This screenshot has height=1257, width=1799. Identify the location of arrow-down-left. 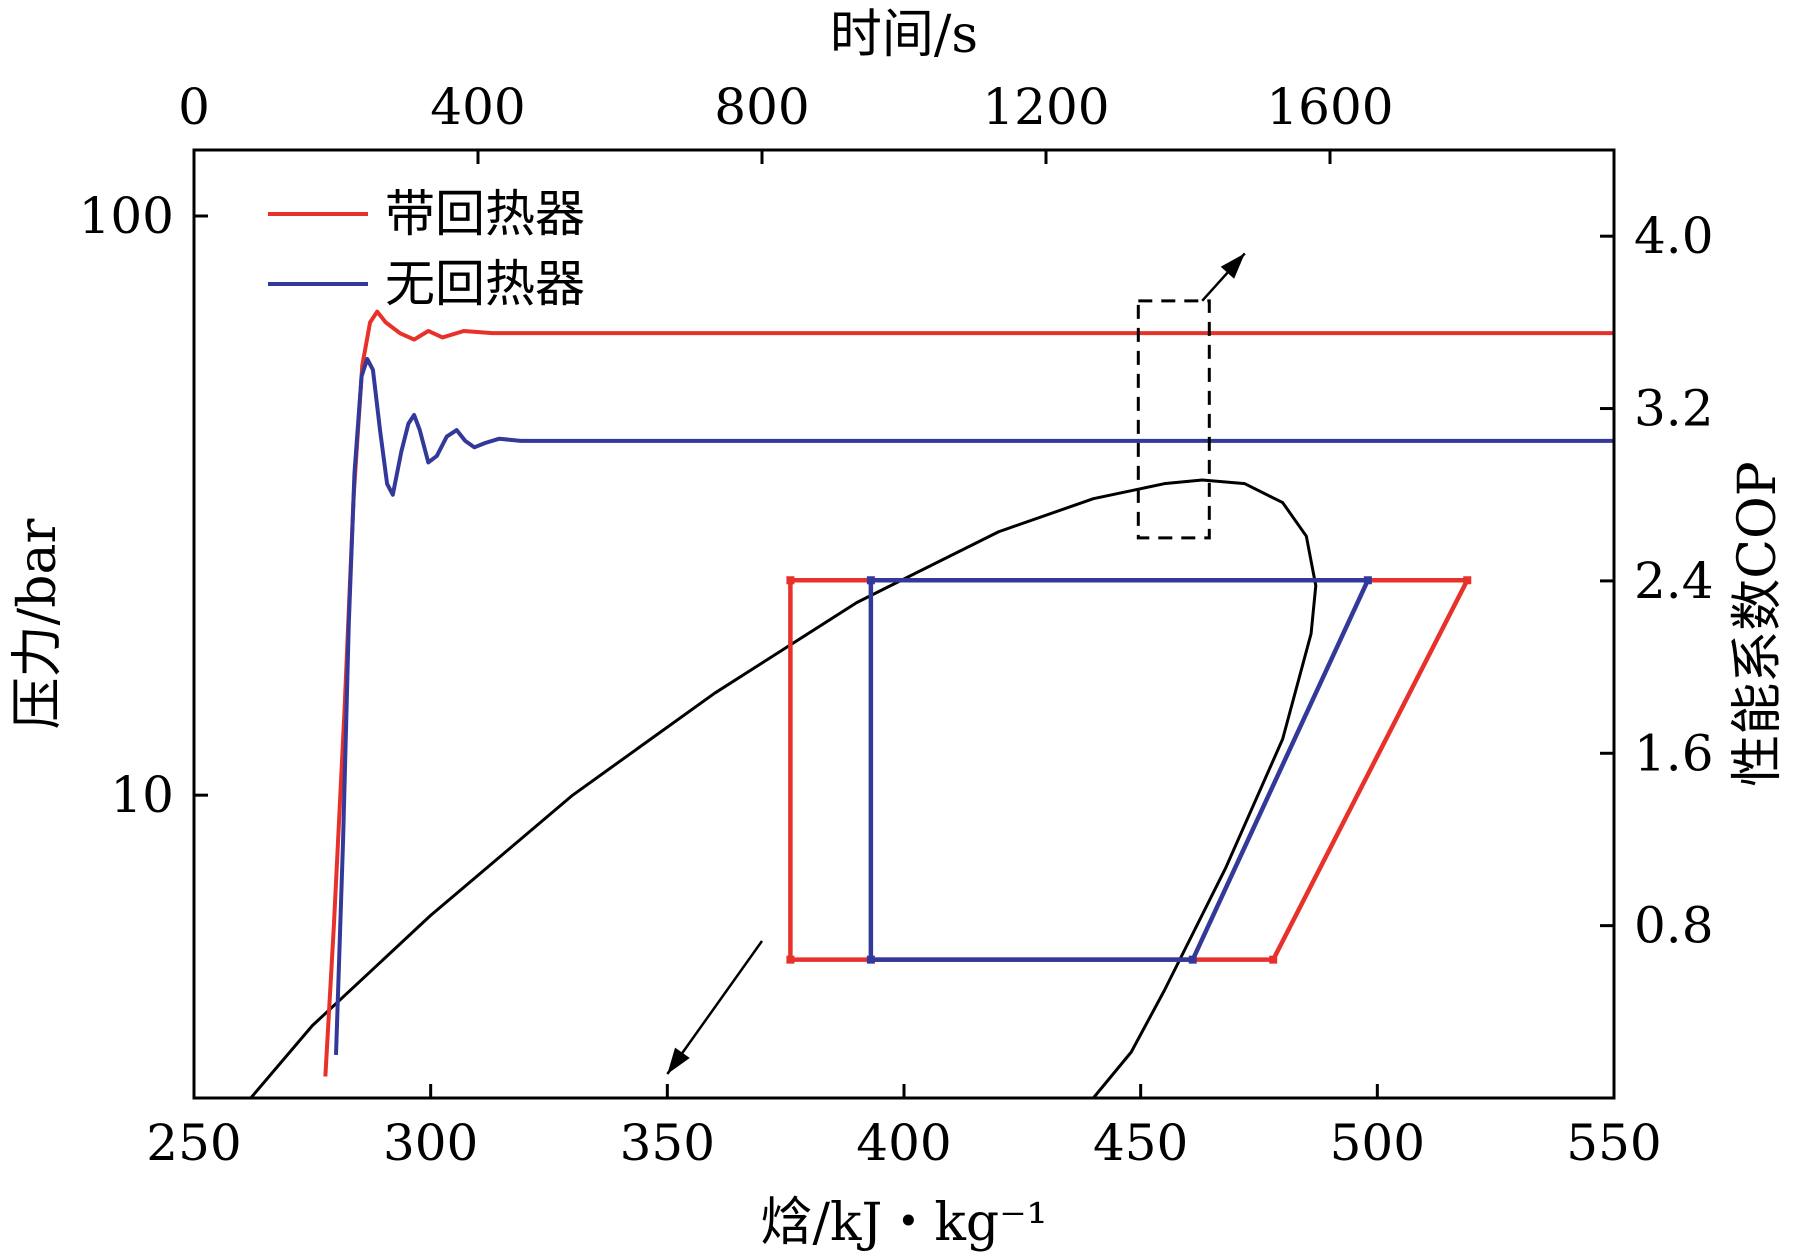
(715, 1007).